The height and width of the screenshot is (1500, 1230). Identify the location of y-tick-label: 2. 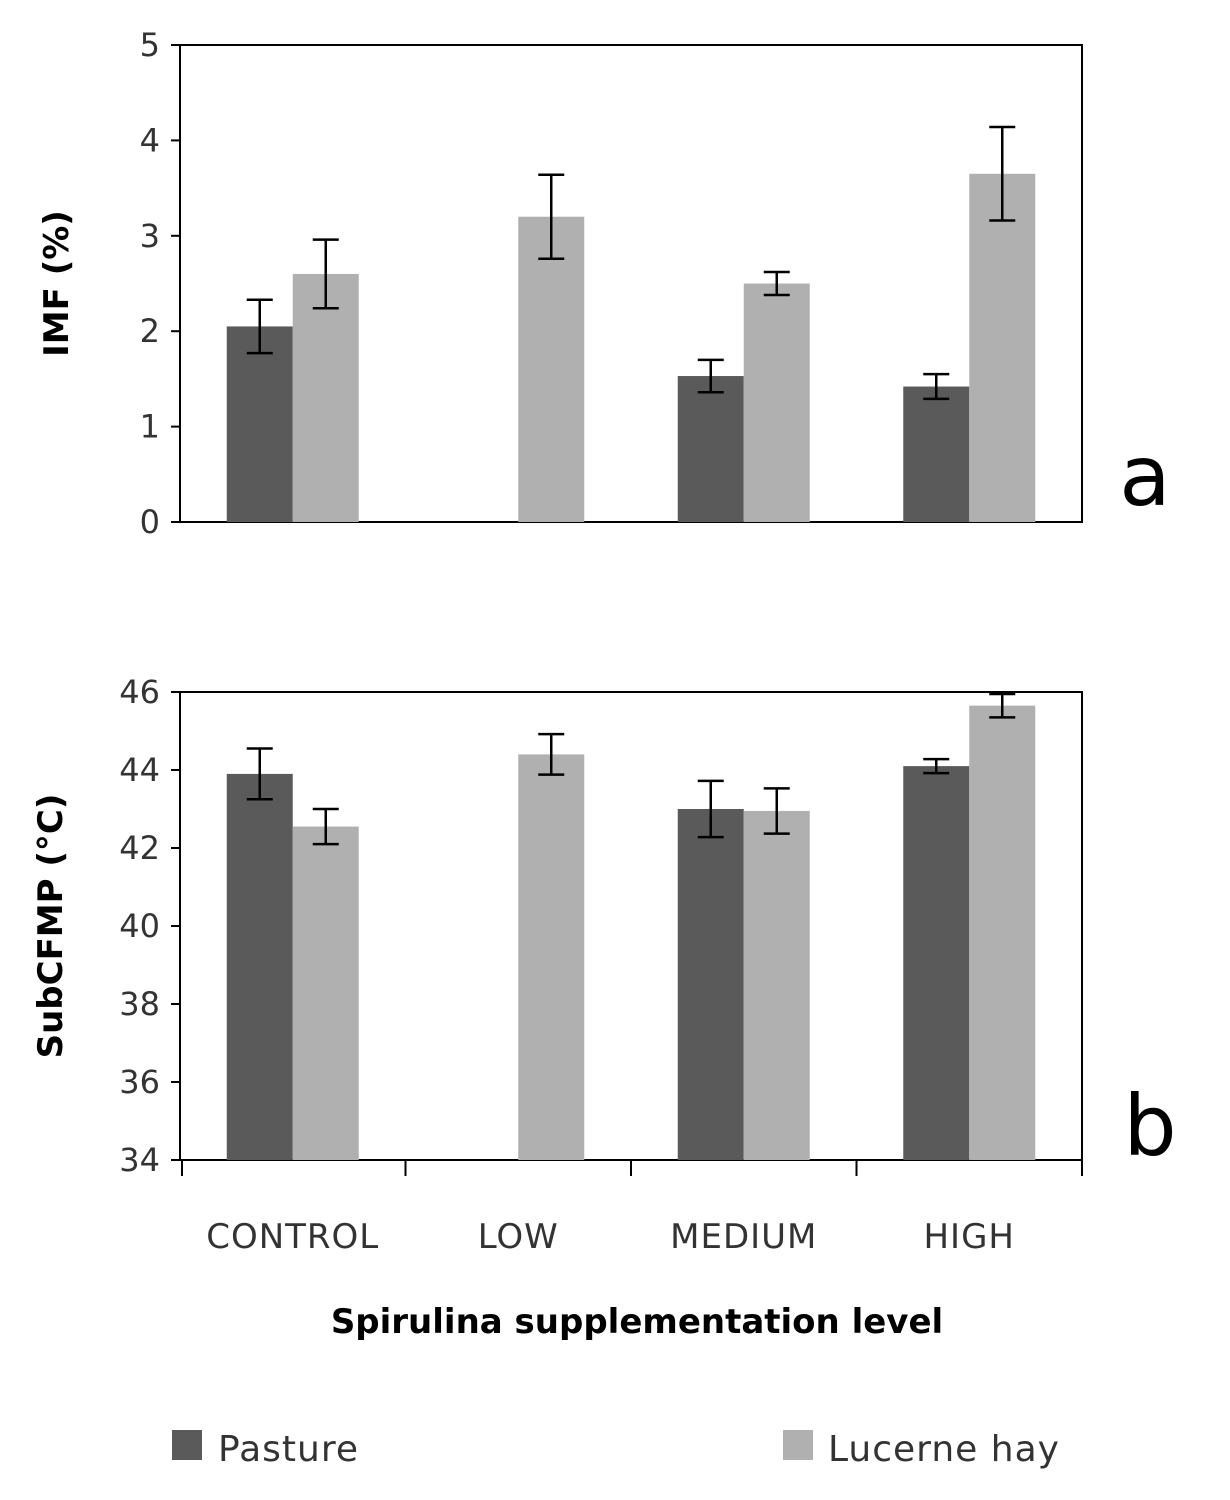
(150, 331).